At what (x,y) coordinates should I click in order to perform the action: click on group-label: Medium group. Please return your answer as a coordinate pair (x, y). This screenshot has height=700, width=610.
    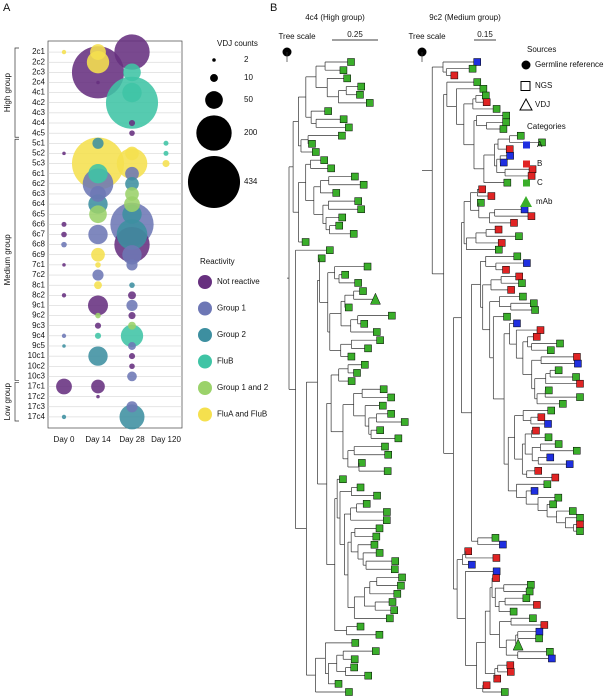
    Looking at the image, I should click on (7, 260).